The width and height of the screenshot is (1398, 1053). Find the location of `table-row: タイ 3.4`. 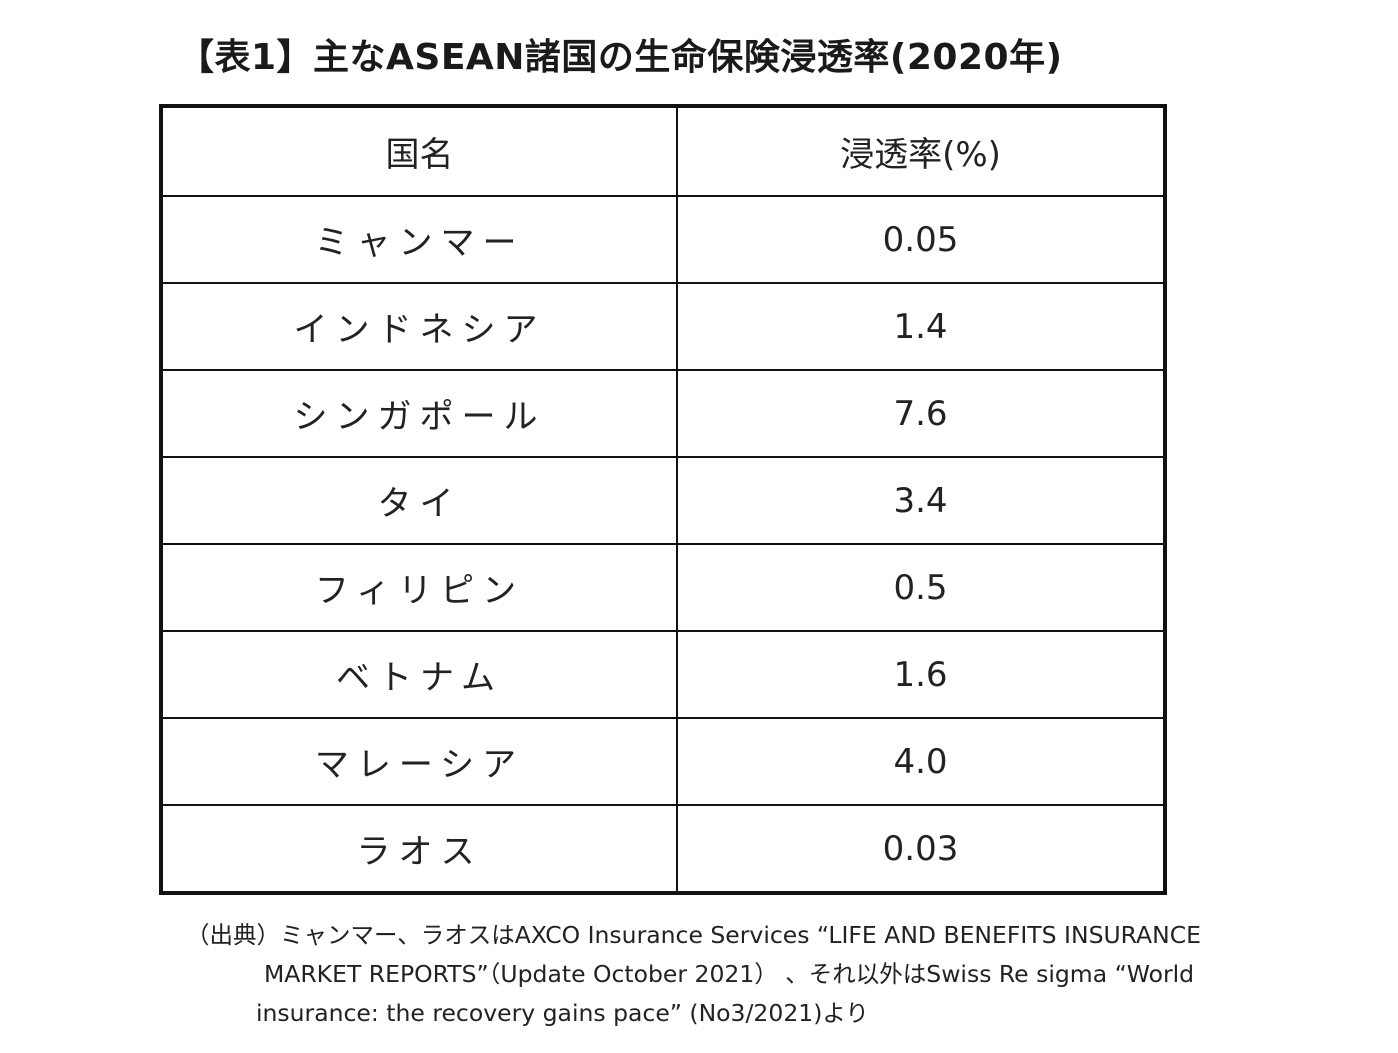

table-row: タイ 3.4 is located at coordinates (663, 500).